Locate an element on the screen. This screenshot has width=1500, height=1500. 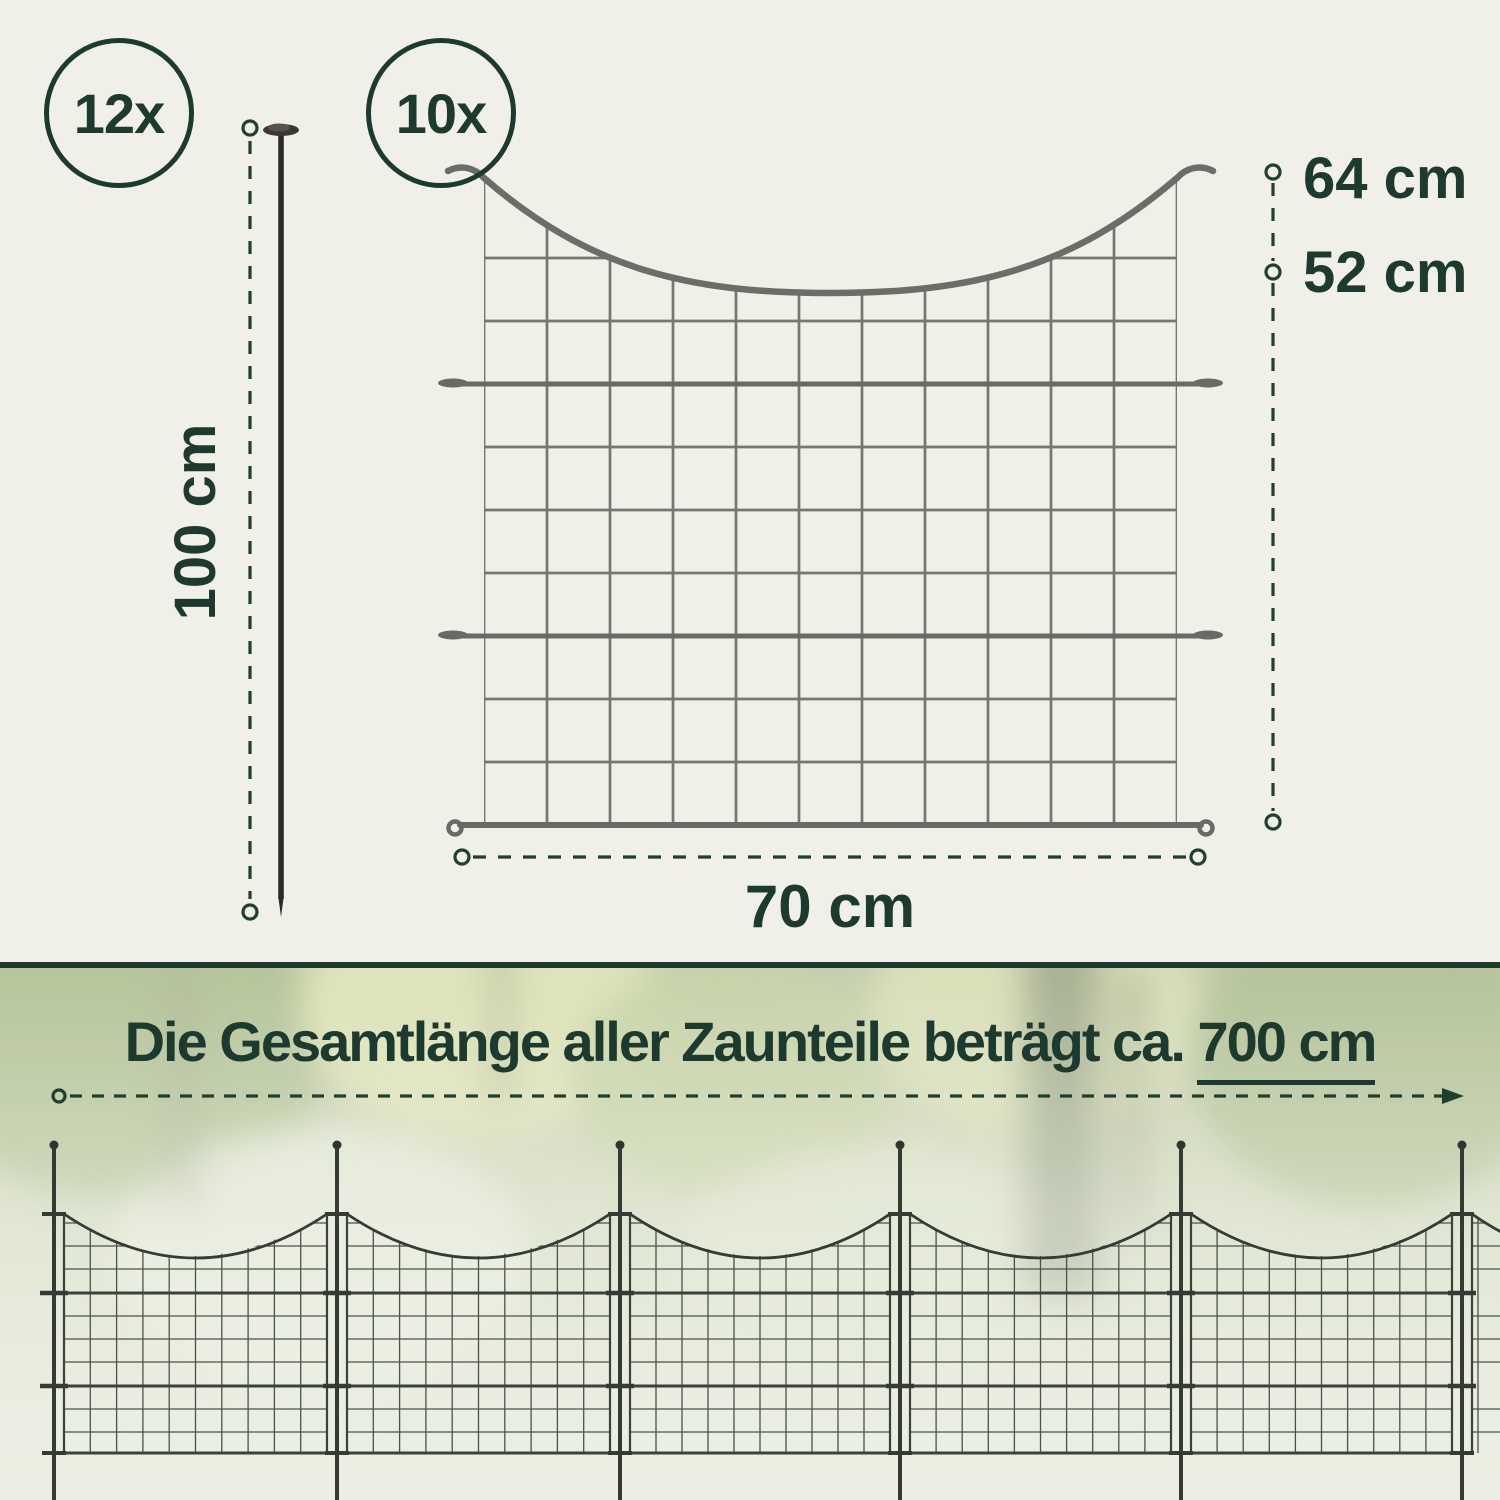
ground-stake-icon is located at coordinates (281, 520).